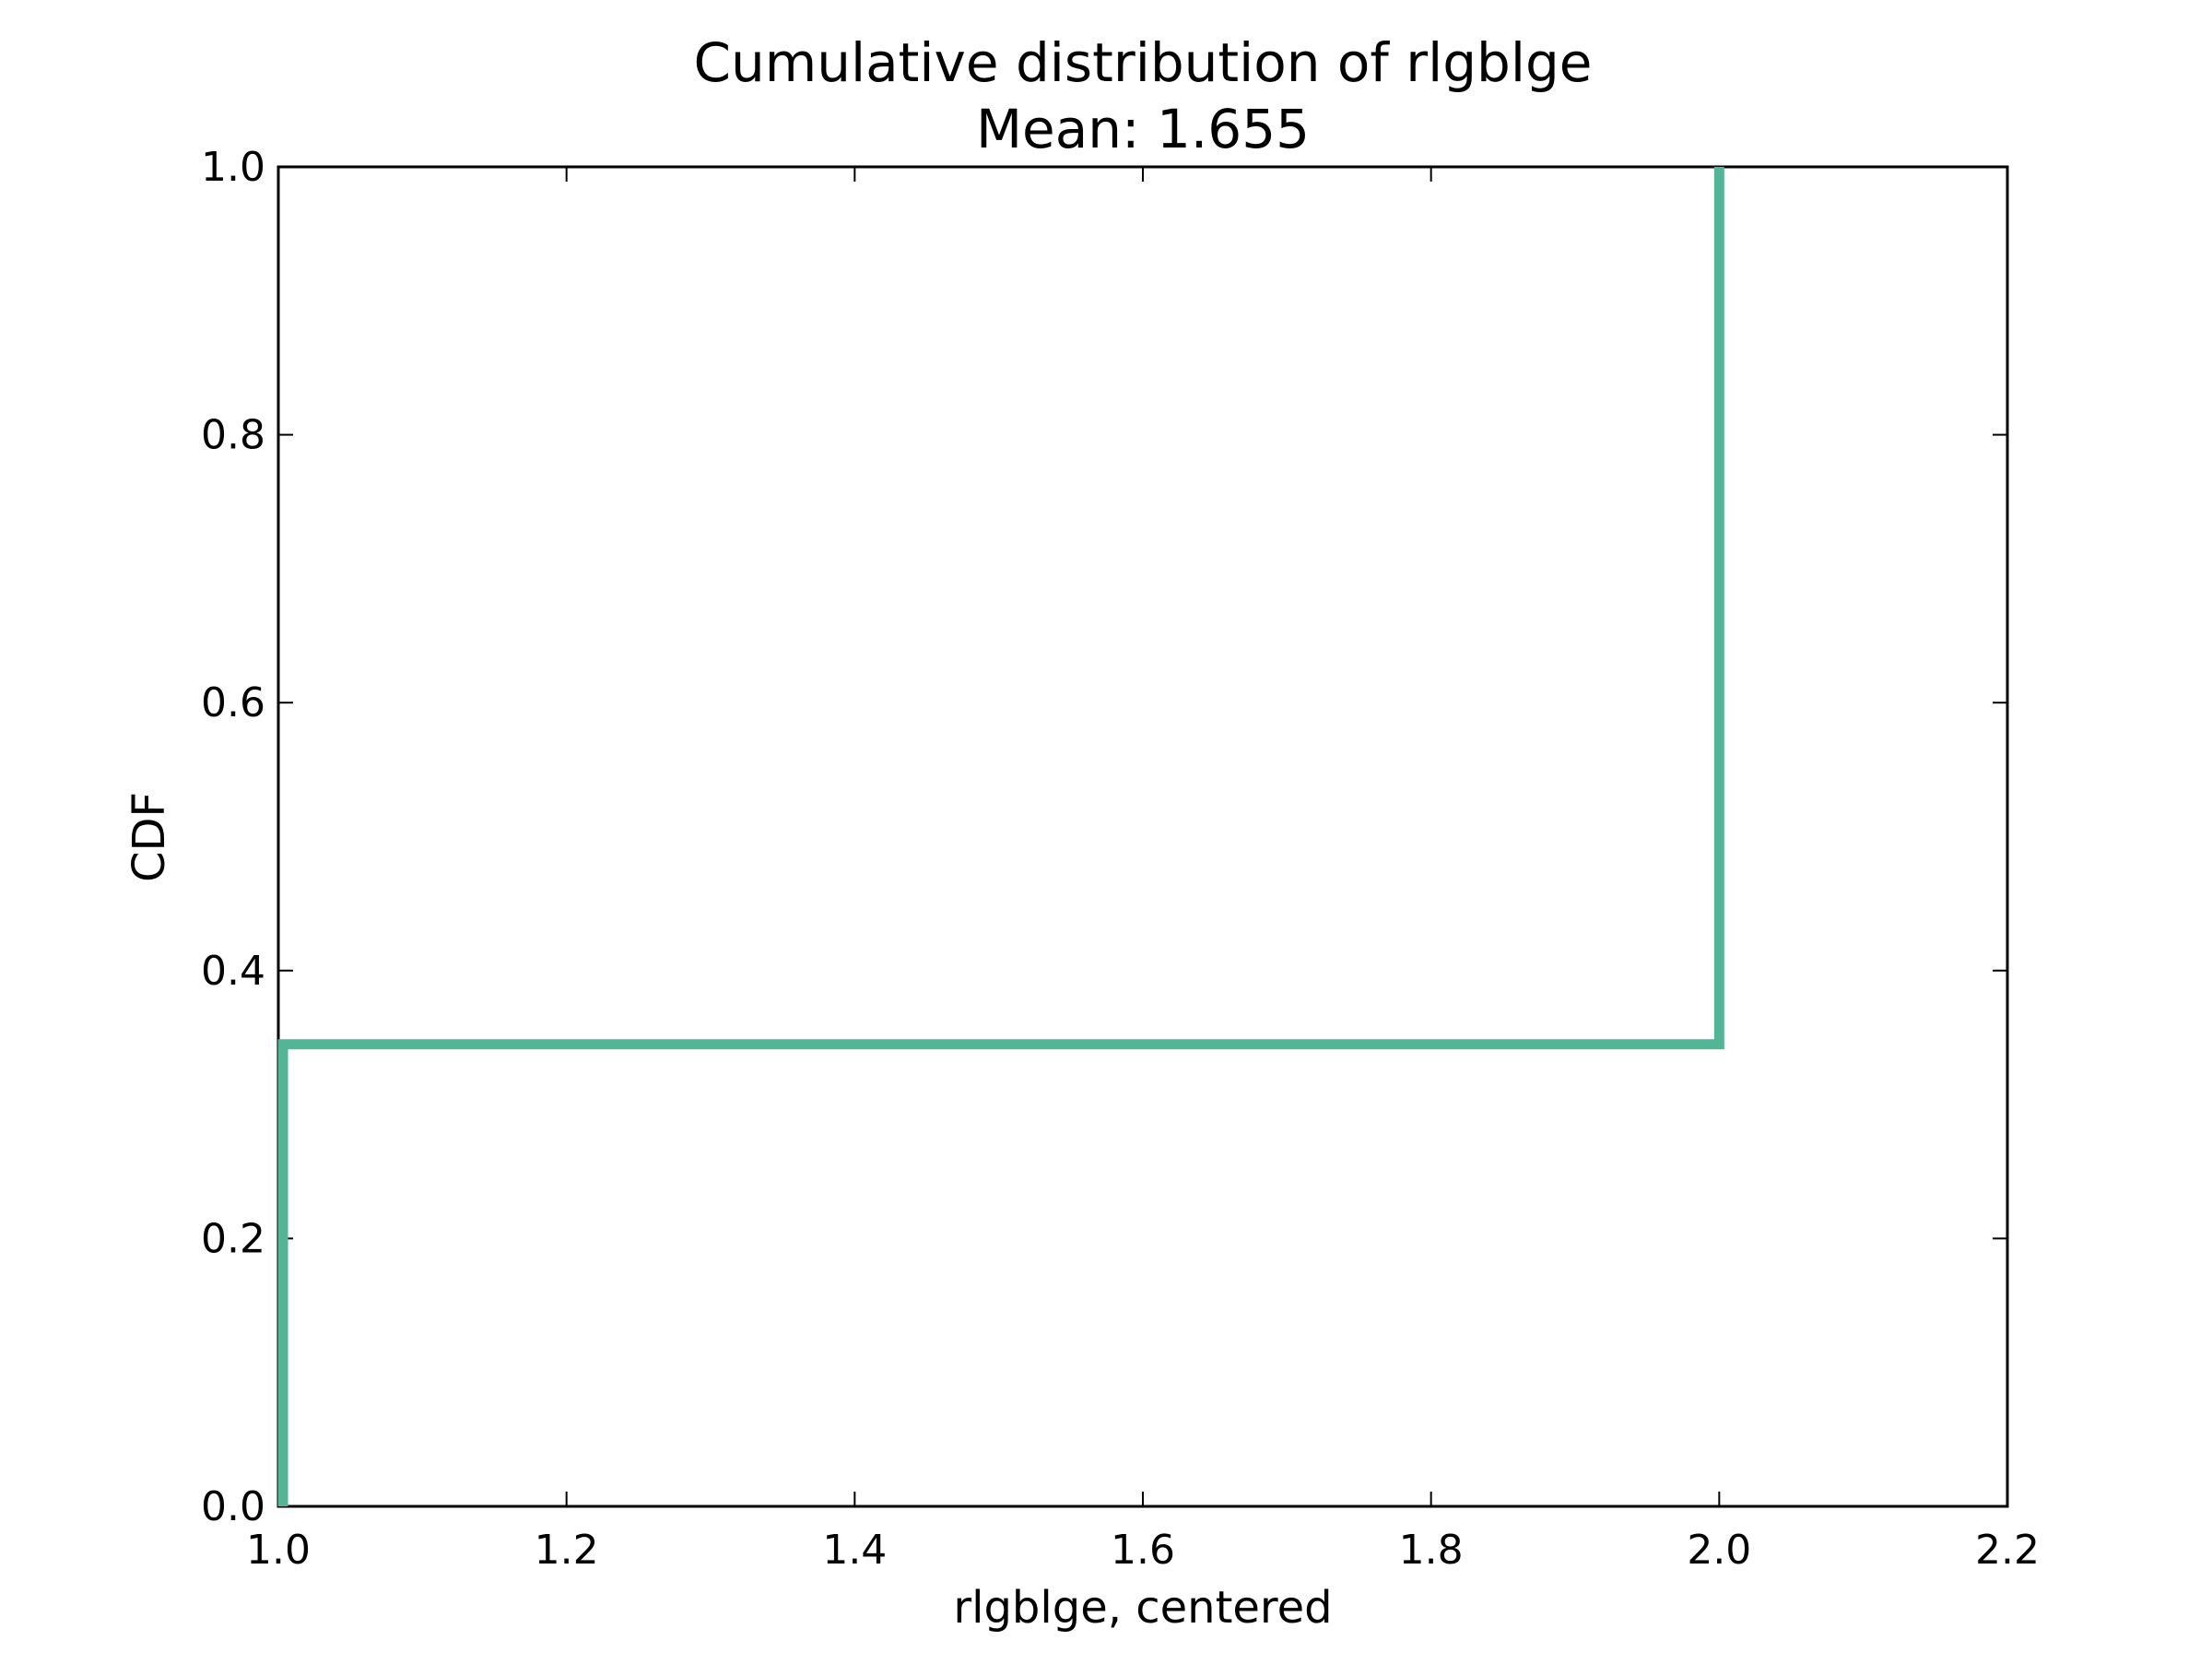 The width and height of the screenshot is (2212, 1664). I want to click on x-tick-label: 2.0, so click(1719, 1550).